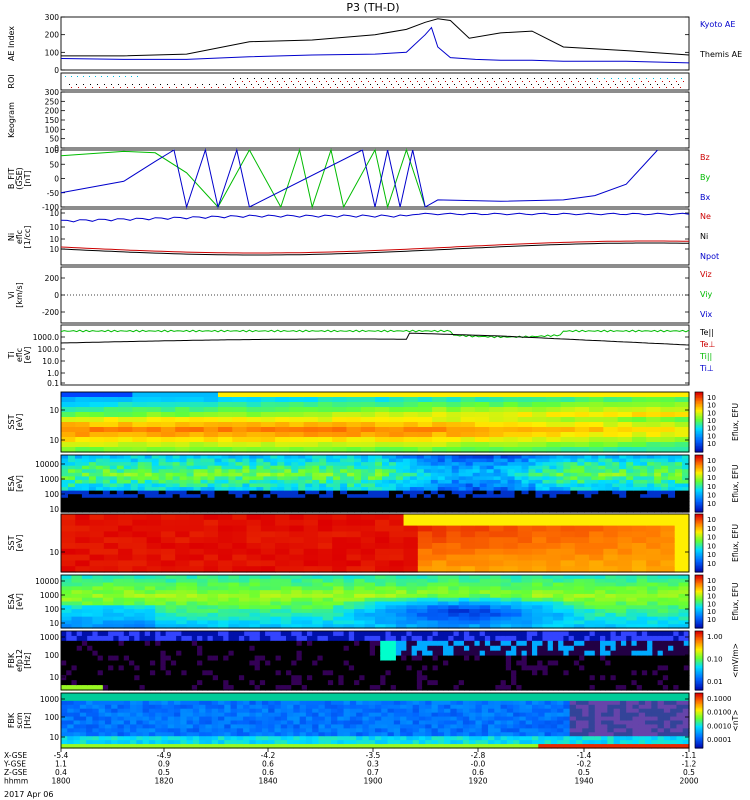 The image size is (750, 800). What do you see at coordinates (11, 237) in the screenshot?
I see `ylabel-line-ni: Ni` at bounding box center [11, 237].